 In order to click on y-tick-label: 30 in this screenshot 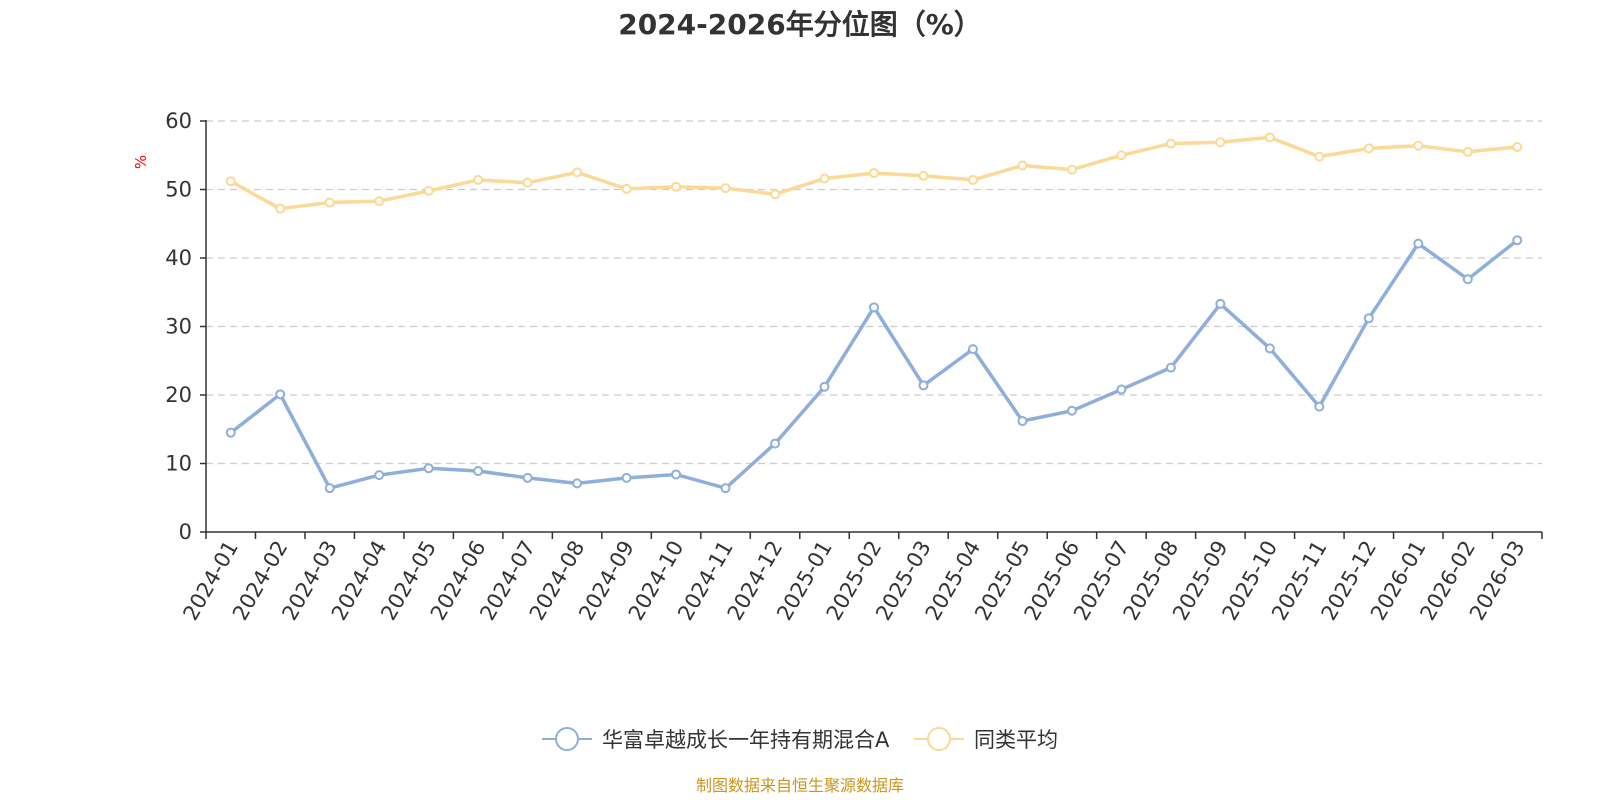, I will do `click(178, 327)`.